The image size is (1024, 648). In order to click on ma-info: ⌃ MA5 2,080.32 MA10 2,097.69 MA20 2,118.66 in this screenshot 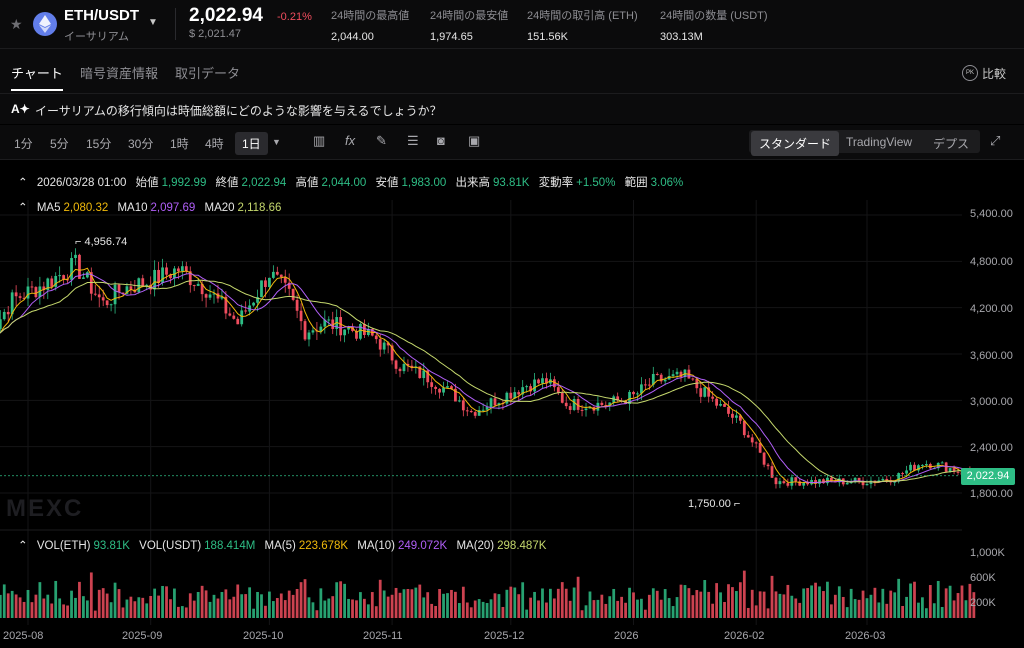, I will do `click(152, 207)`.